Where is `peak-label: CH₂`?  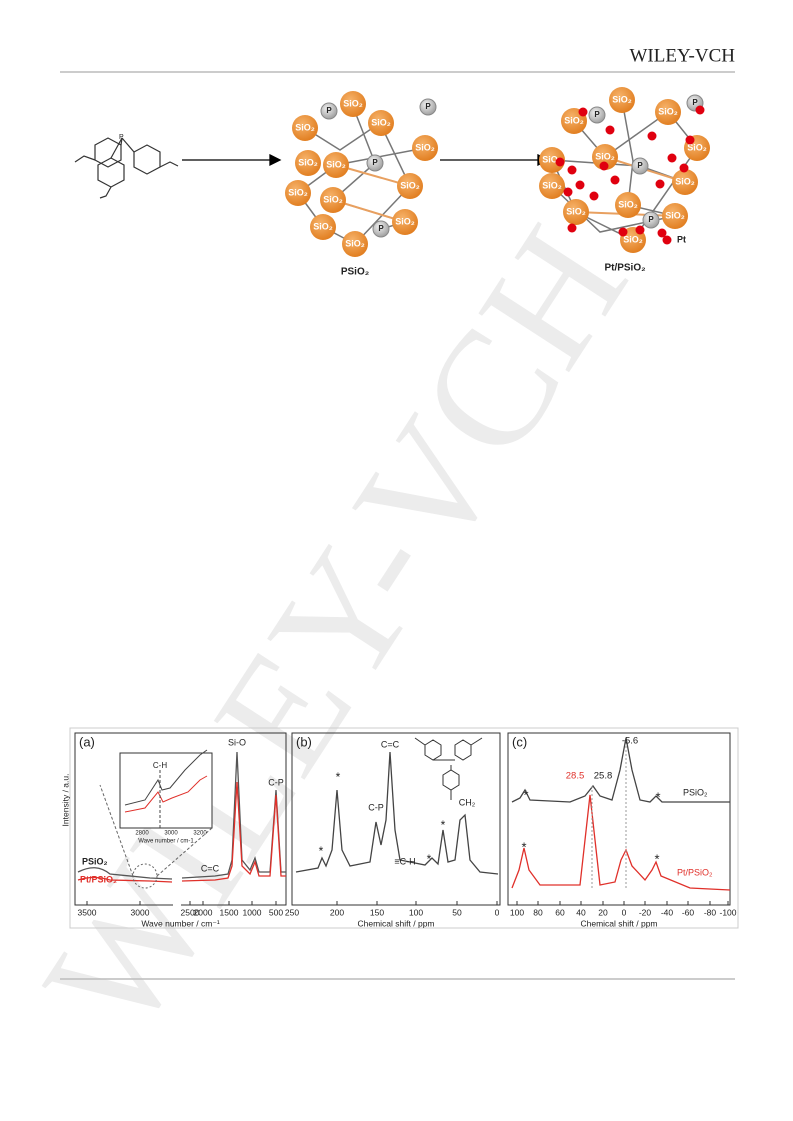 peak-label: CH₂ is located at coordinates (467, 802).